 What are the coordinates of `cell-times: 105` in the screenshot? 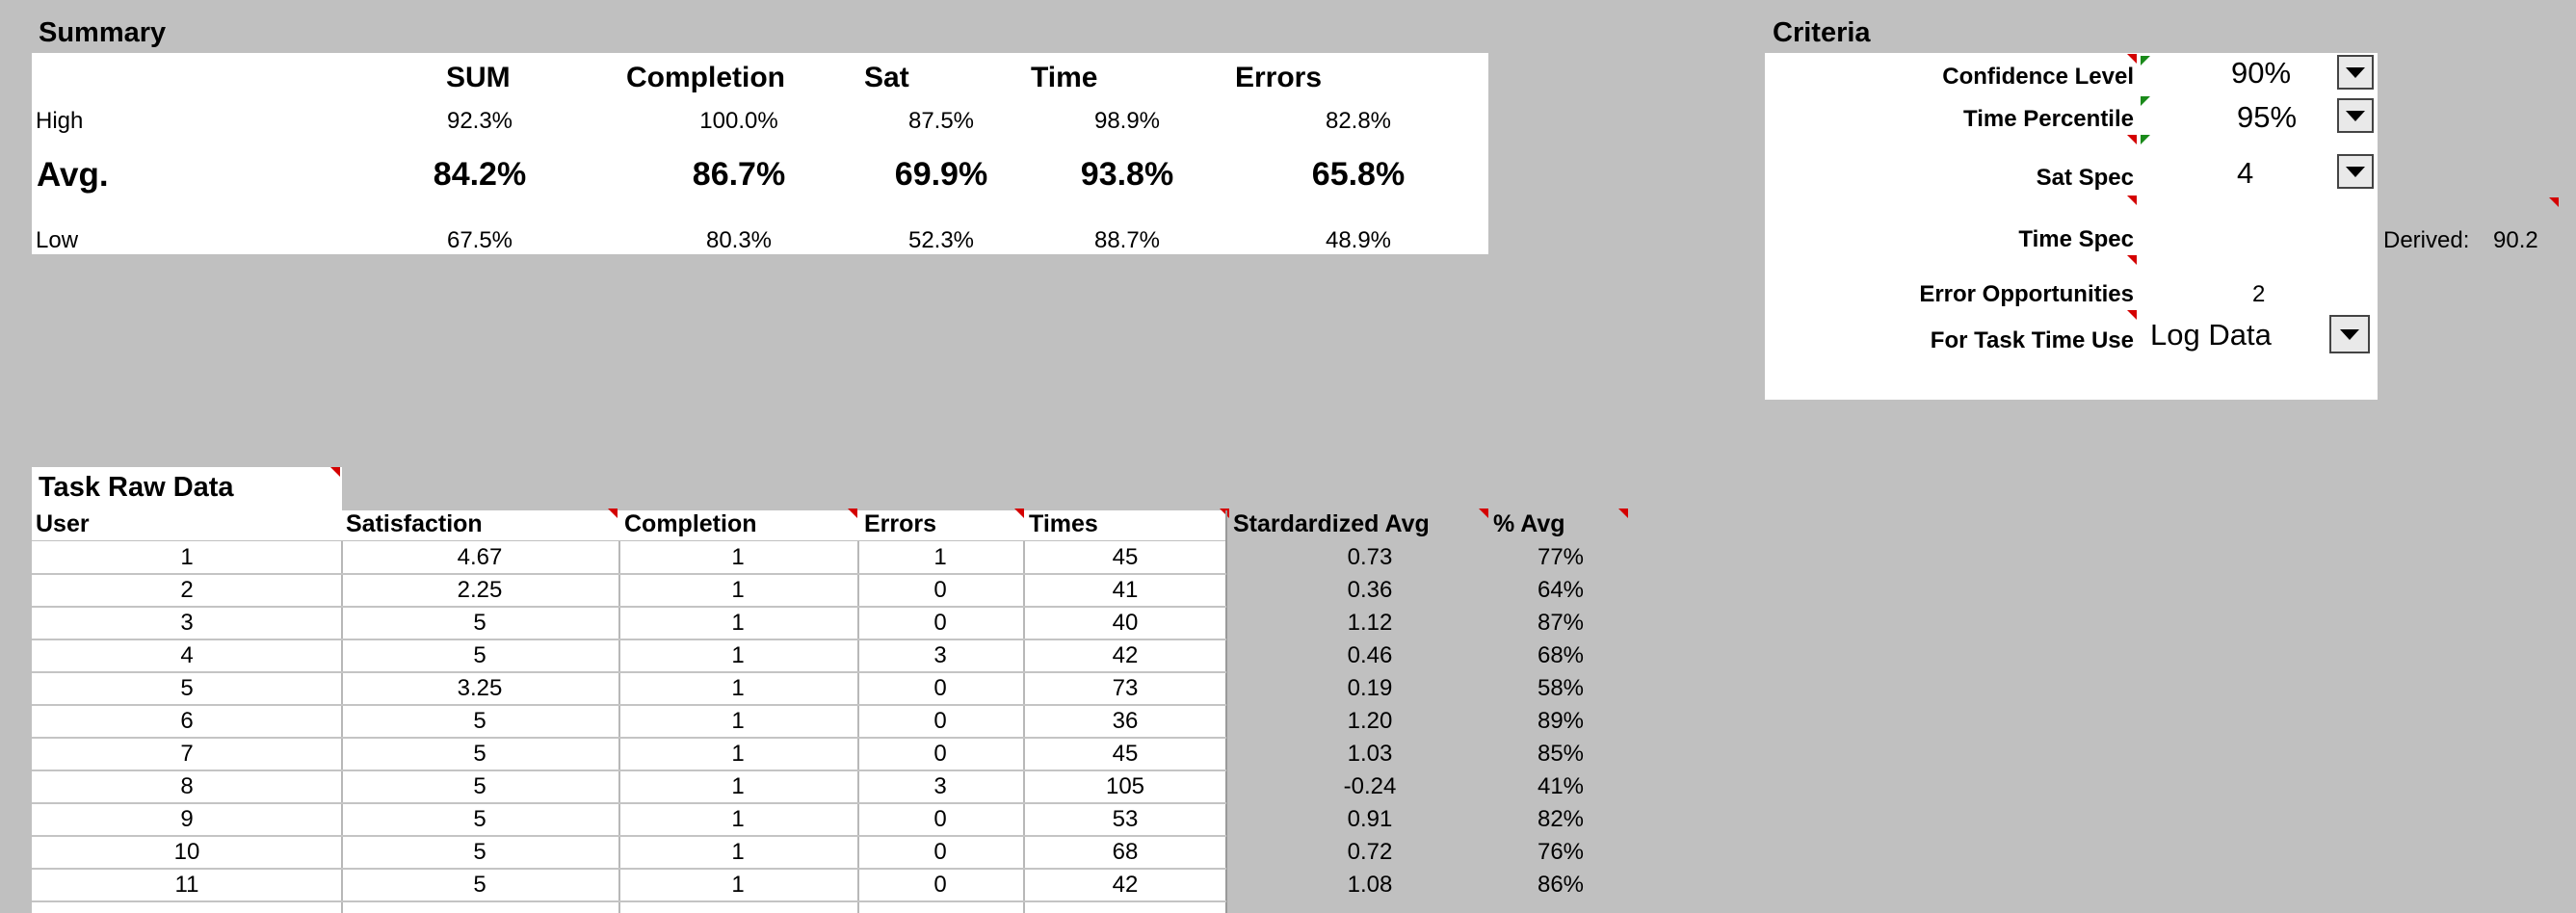 It's located at (1125, 786).